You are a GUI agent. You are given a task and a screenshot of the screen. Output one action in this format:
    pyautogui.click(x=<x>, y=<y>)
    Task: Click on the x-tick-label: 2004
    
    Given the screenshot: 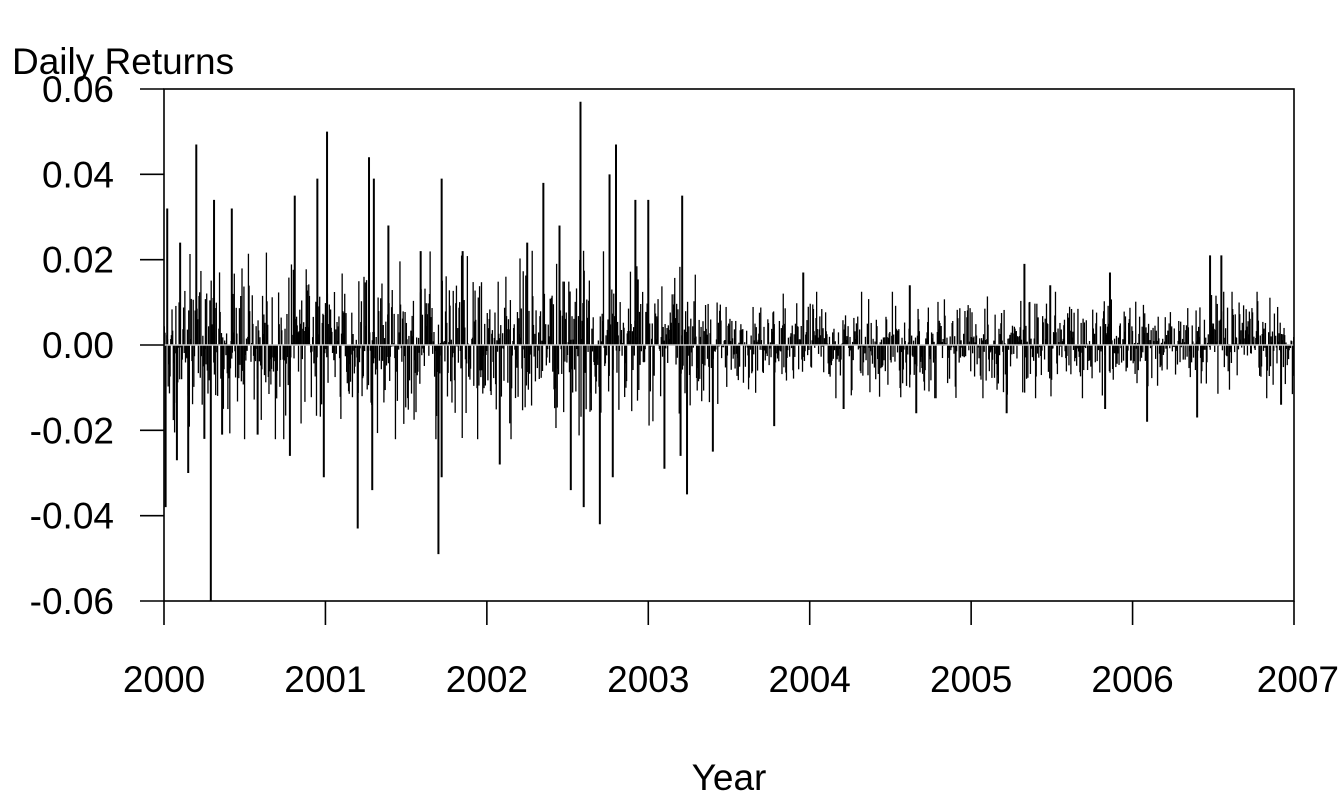 What is the action you would take?
    pyautogui.click(x=810, y=679)
    